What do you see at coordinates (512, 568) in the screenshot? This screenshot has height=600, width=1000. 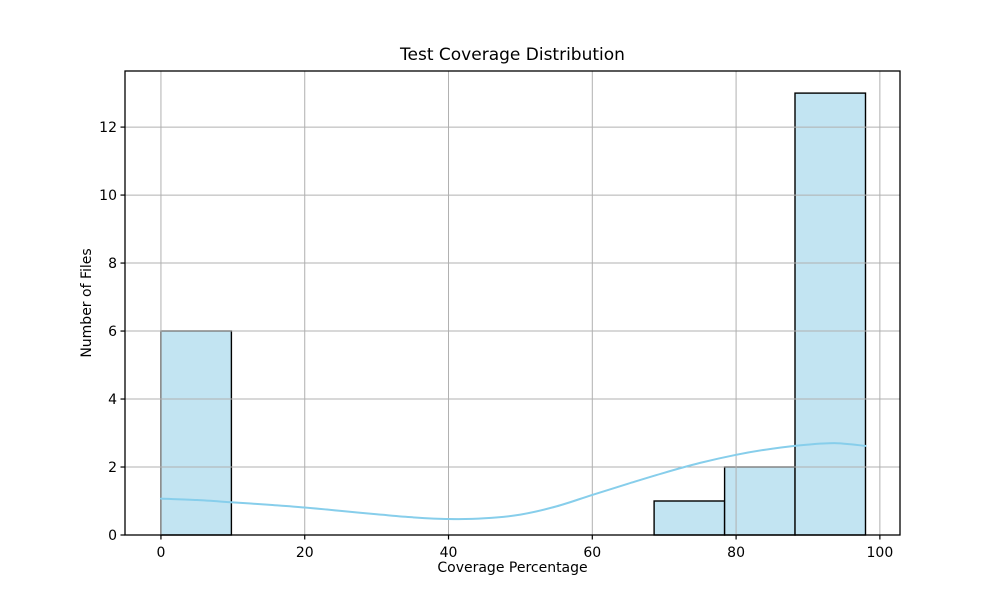 I see `x-axis-label: Coverage Percentage` at bounding box center [512, 568].